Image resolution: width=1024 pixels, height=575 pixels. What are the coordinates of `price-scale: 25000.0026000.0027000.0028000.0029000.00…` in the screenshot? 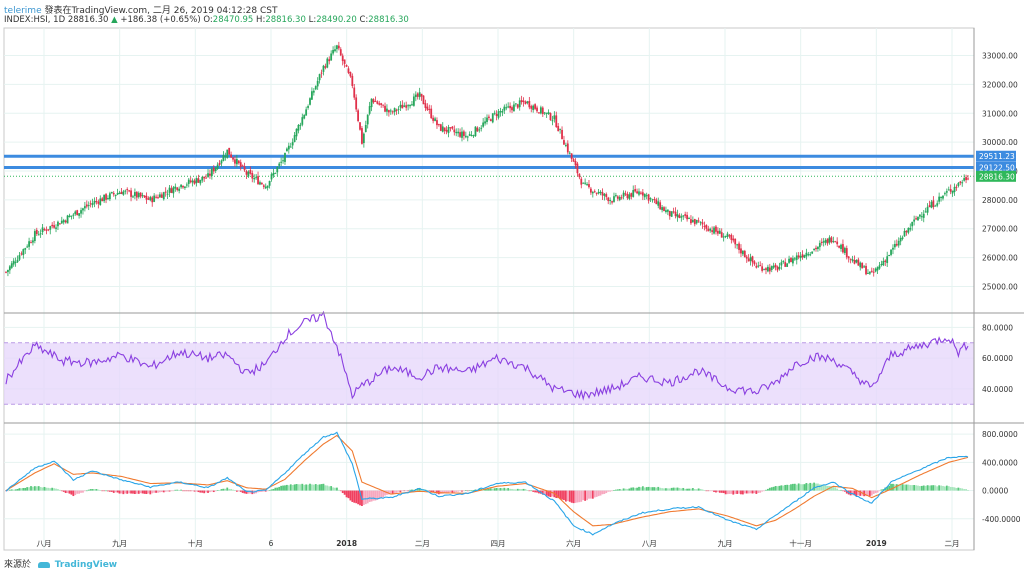 It's located at (998, 288).